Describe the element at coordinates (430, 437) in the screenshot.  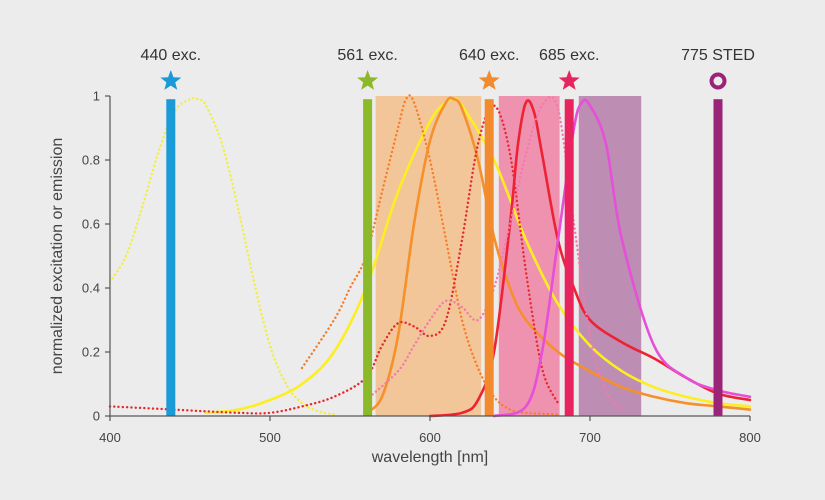
I see `x-tick-label: 600` at that location.